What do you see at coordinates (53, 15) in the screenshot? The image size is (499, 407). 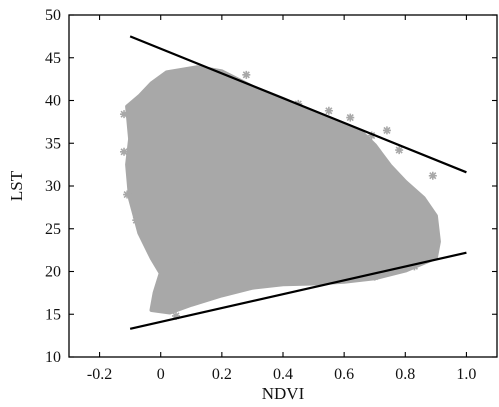 I see `y-tick-label: 50` at bounding box center [53, 15].